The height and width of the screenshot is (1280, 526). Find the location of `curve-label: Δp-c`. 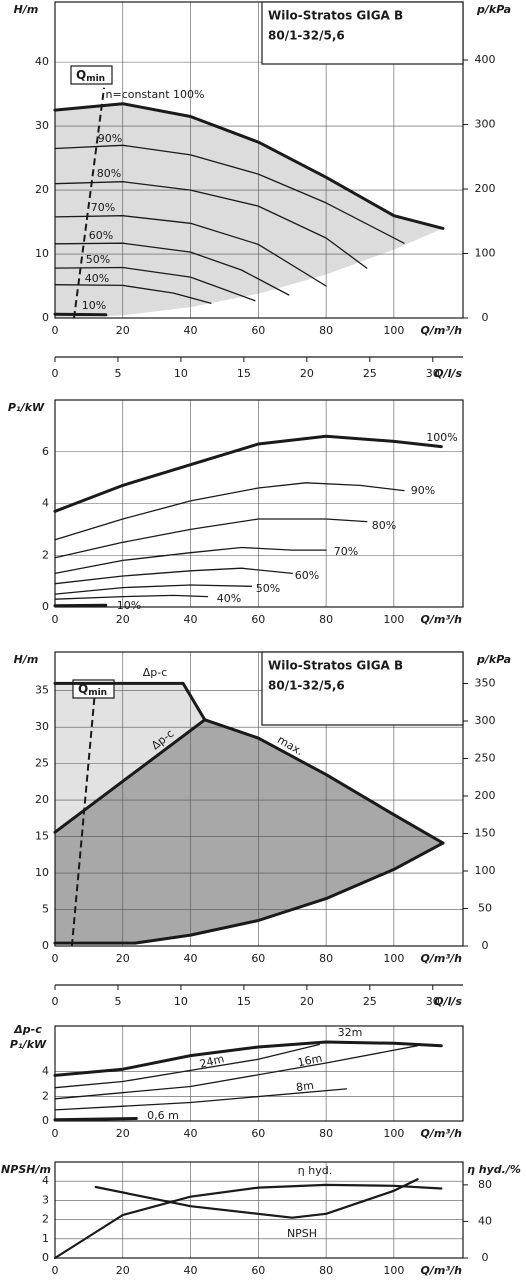

curve-label: Δp-c is located at coordinates (155, 672).